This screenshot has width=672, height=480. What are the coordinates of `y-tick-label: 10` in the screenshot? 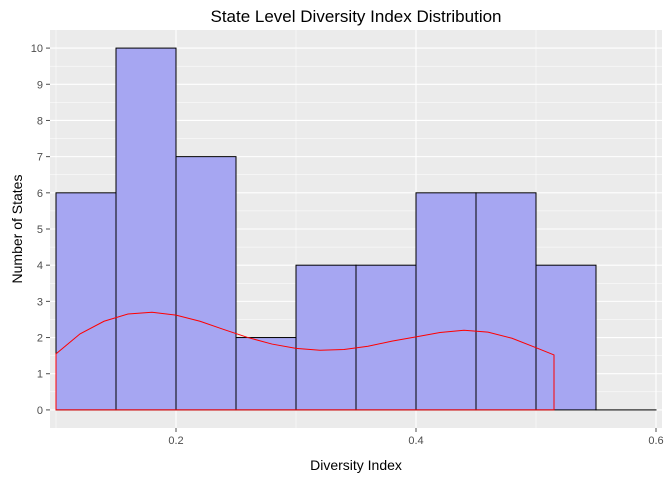 It's located at (37, 49).